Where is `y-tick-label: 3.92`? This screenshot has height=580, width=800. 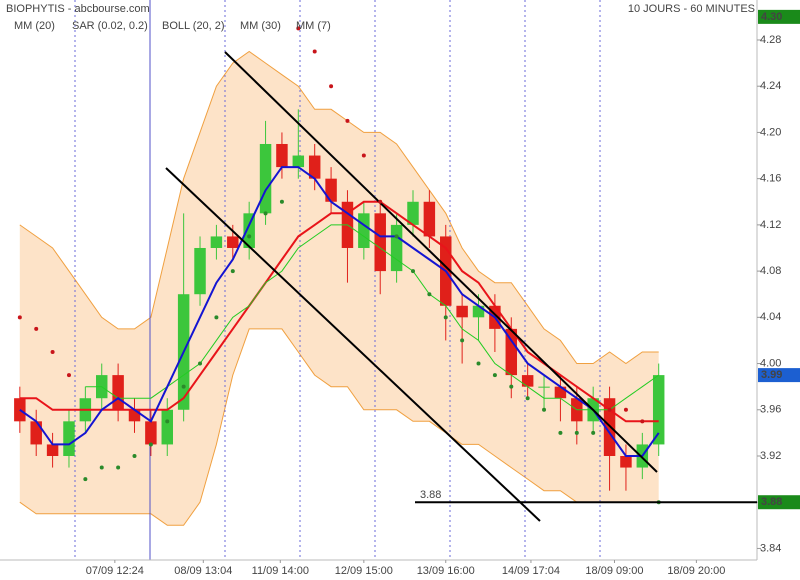 y-tick-label: 3.92 is located at coordinates (770, 456).